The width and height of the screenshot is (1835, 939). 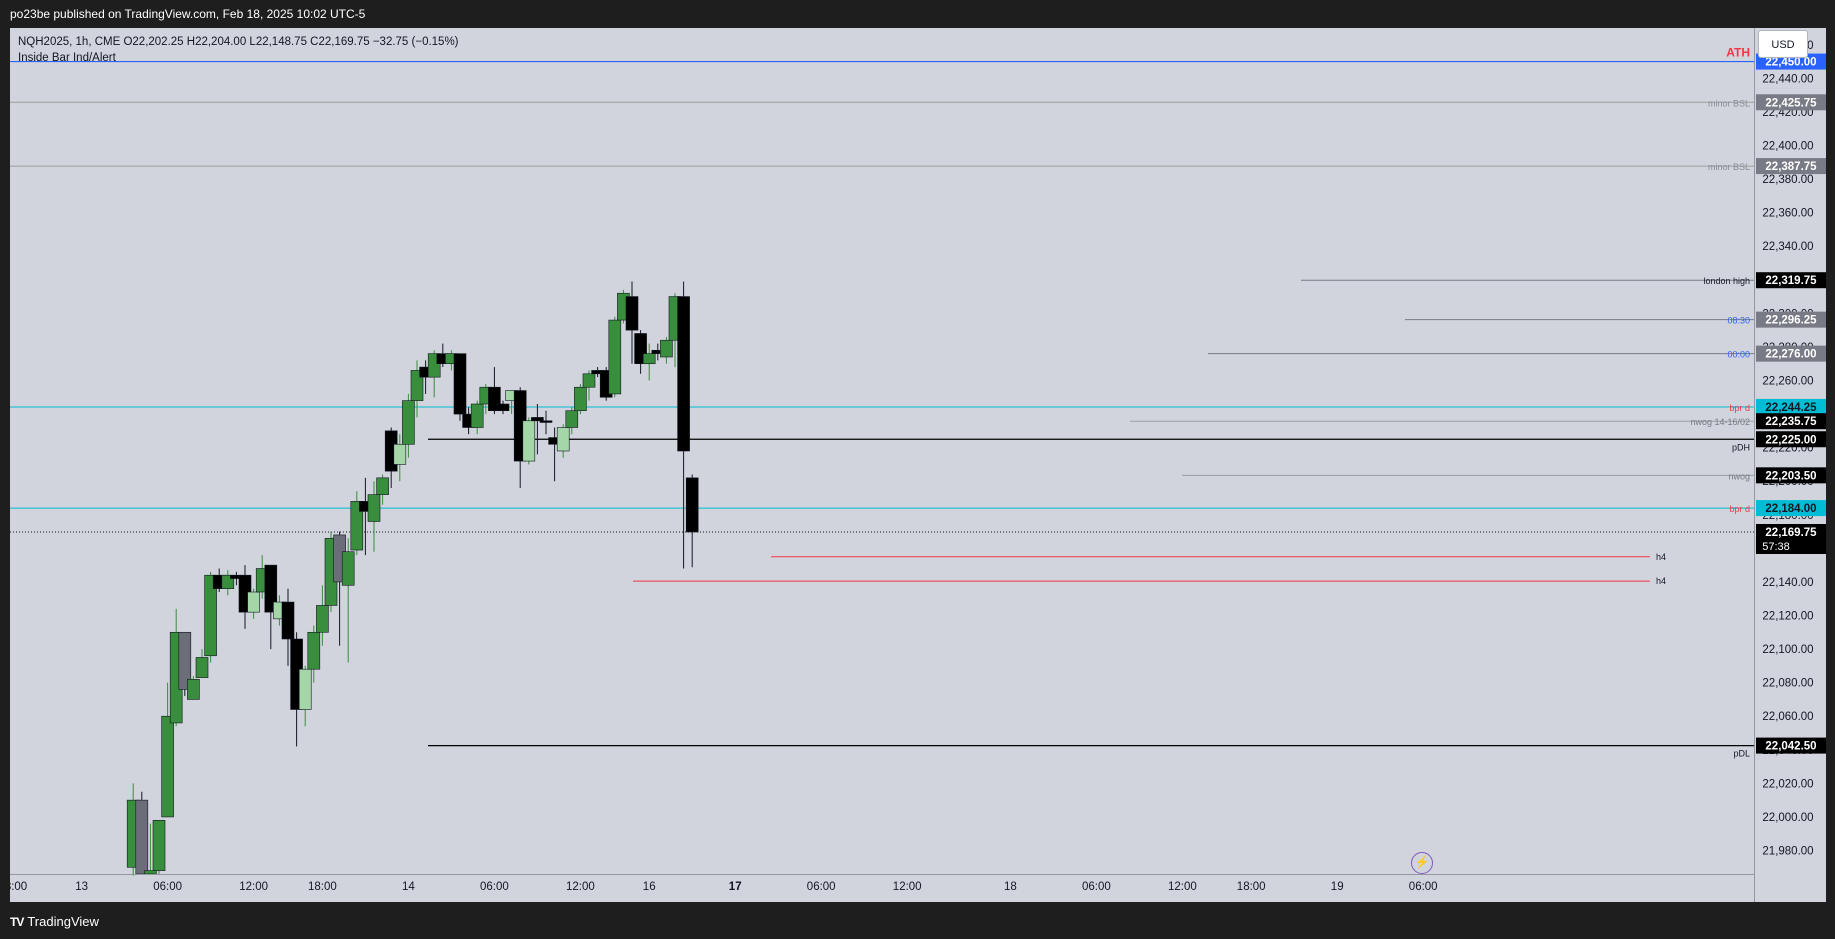 What do you see at coordinates (1741, 754) in the screenshot?
I see `level-label: pDL` at bounding box center [1741, 754].